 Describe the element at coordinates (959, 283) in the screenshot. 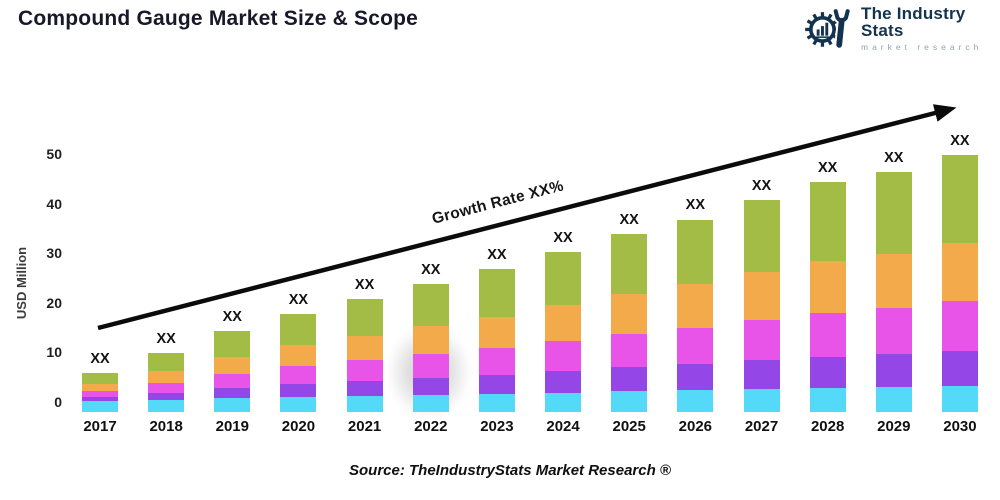

I see `stacked-bar-2030` at that location.